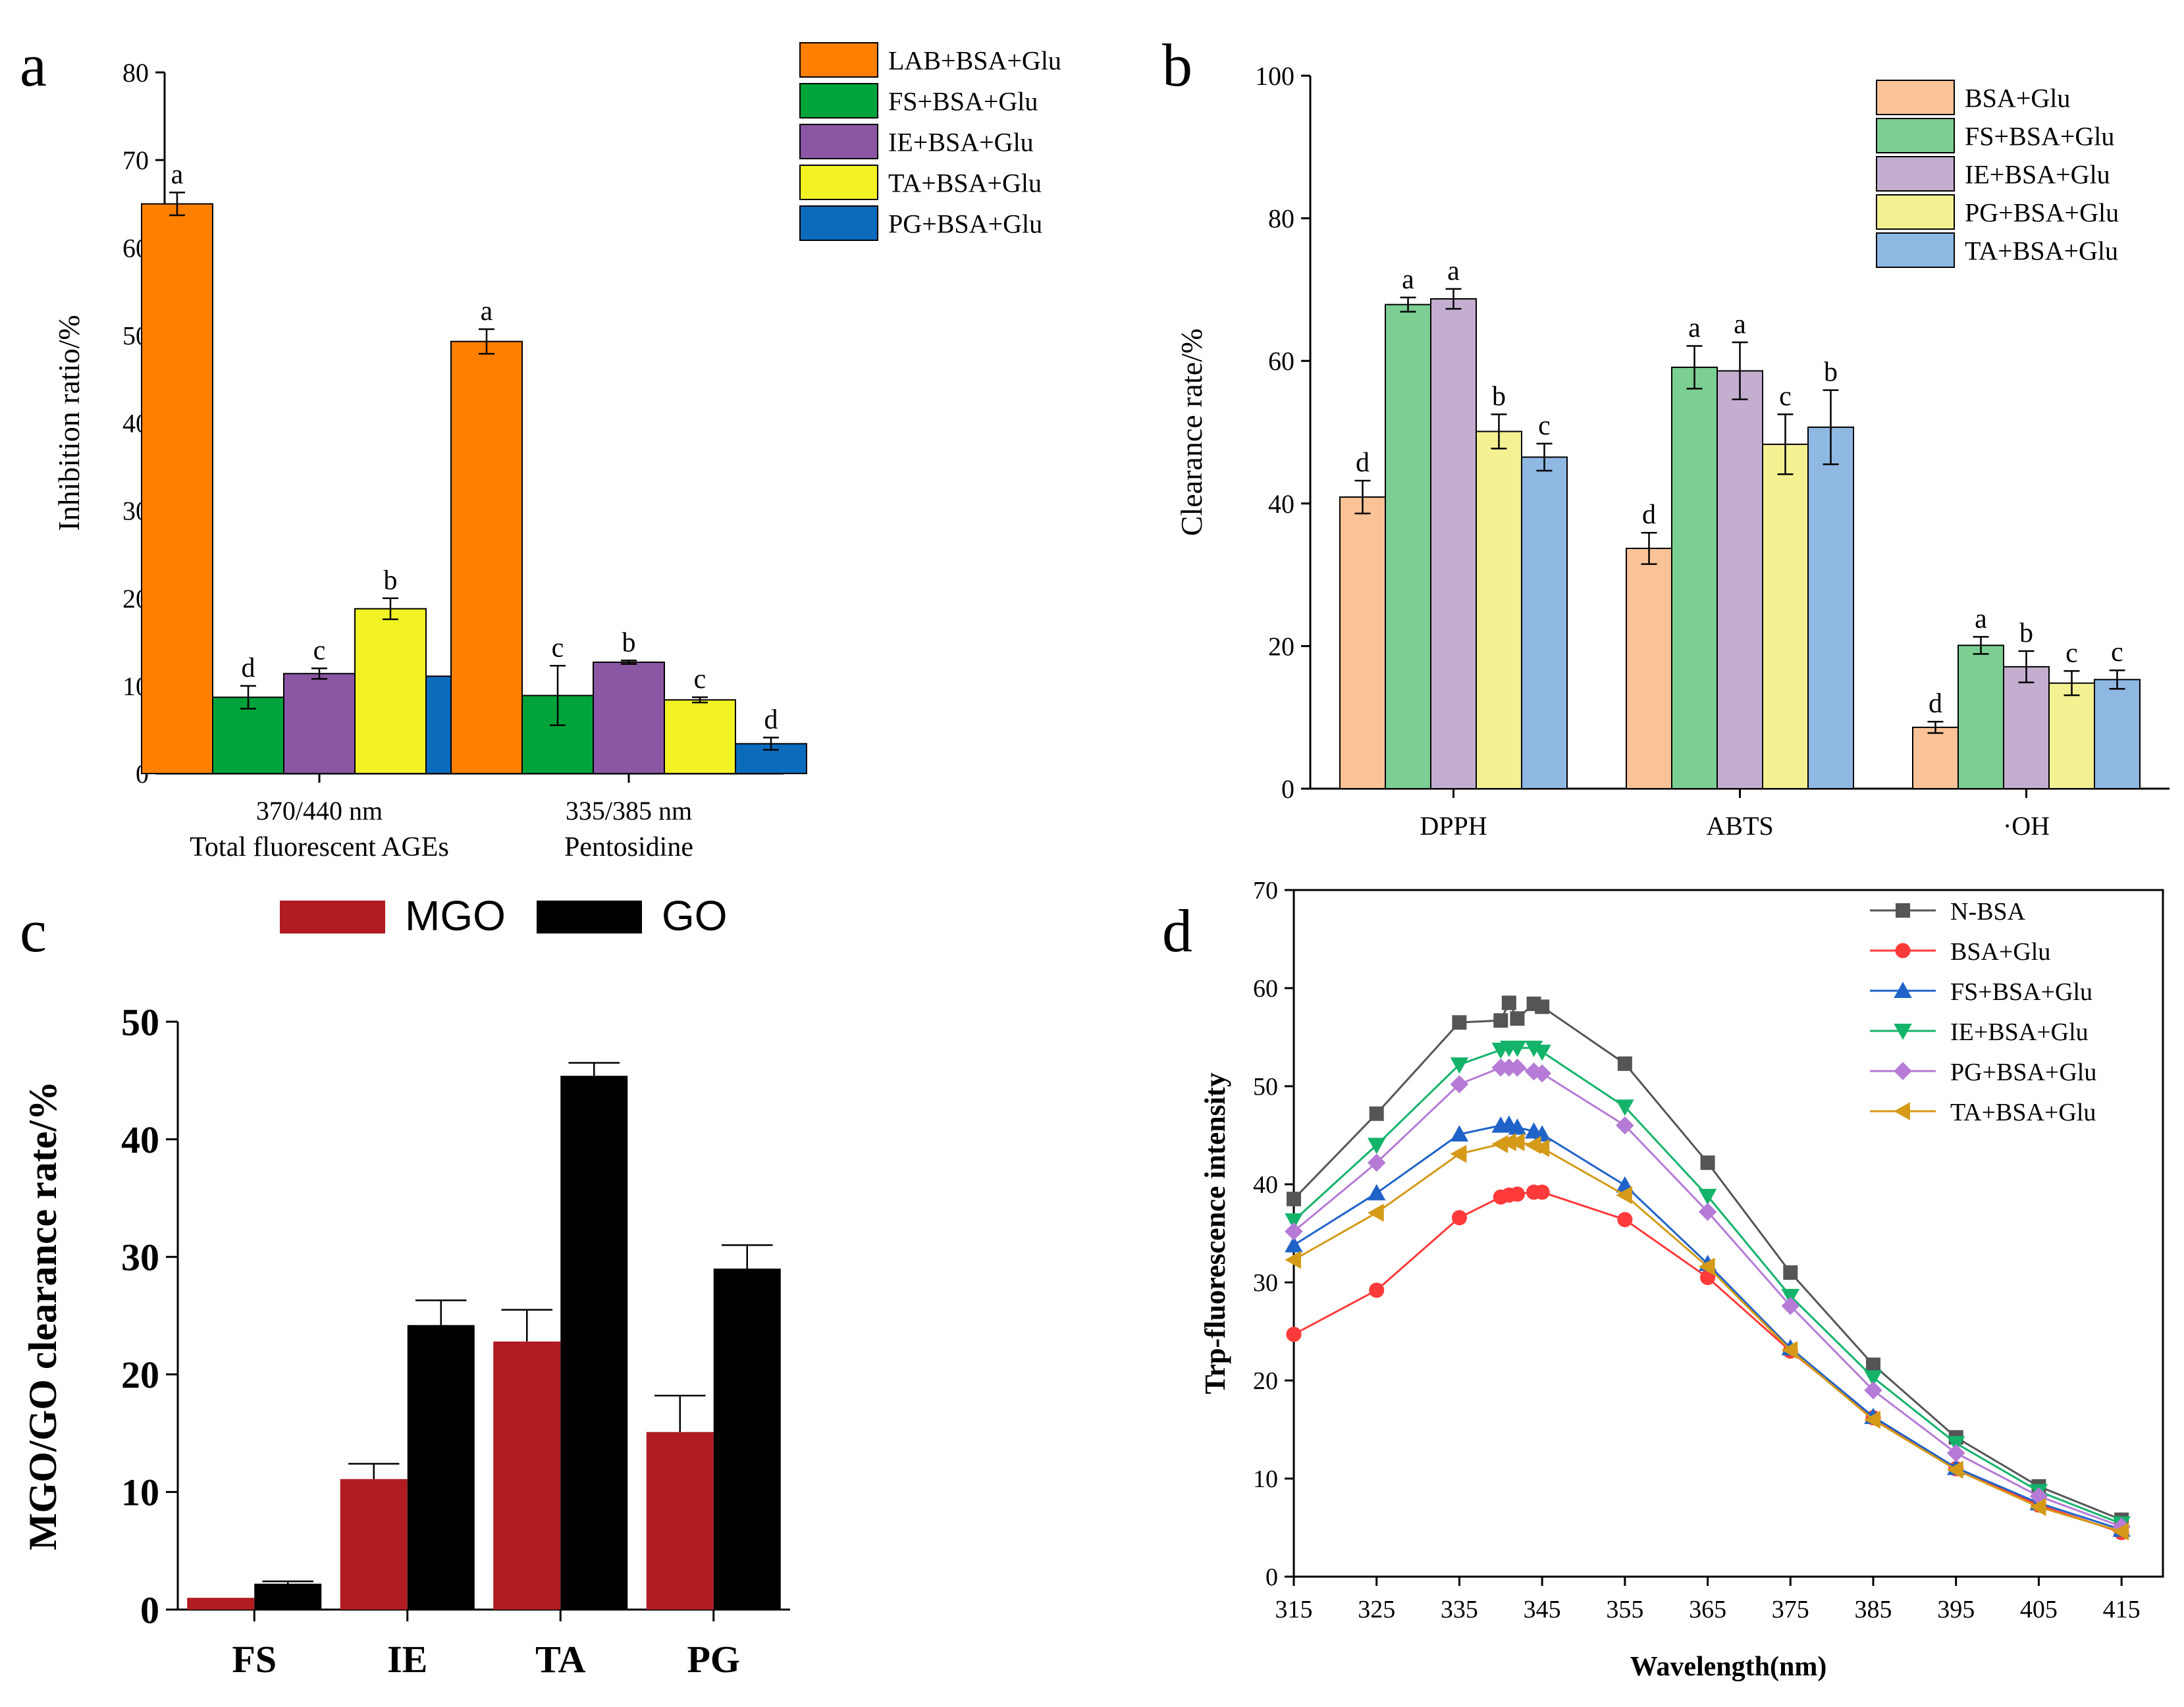 This screenshot has width=2184, height=1707. I want to click on y-tick-label: 30, so click(140, 1257).